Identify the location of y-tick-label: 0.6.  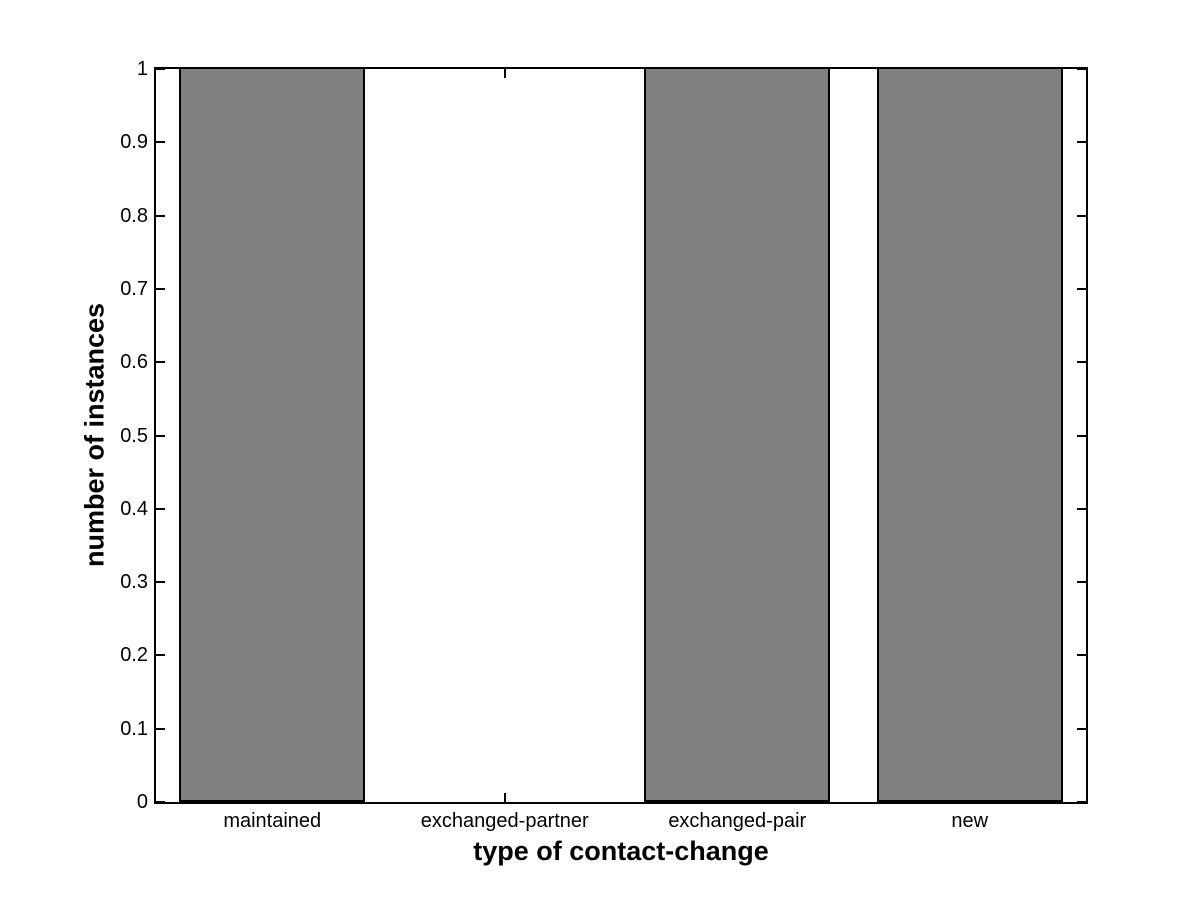
(134, 362).